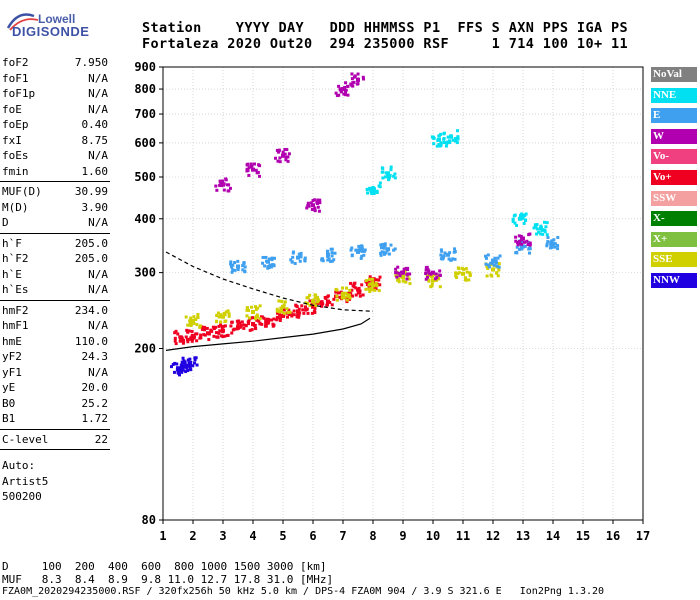 This screenshot has height=600, width=700. What do you see at coordinates (51, 31) in the screenshot?
I see `logo-name: DIGISONDE` at bounding box center [51, 31].